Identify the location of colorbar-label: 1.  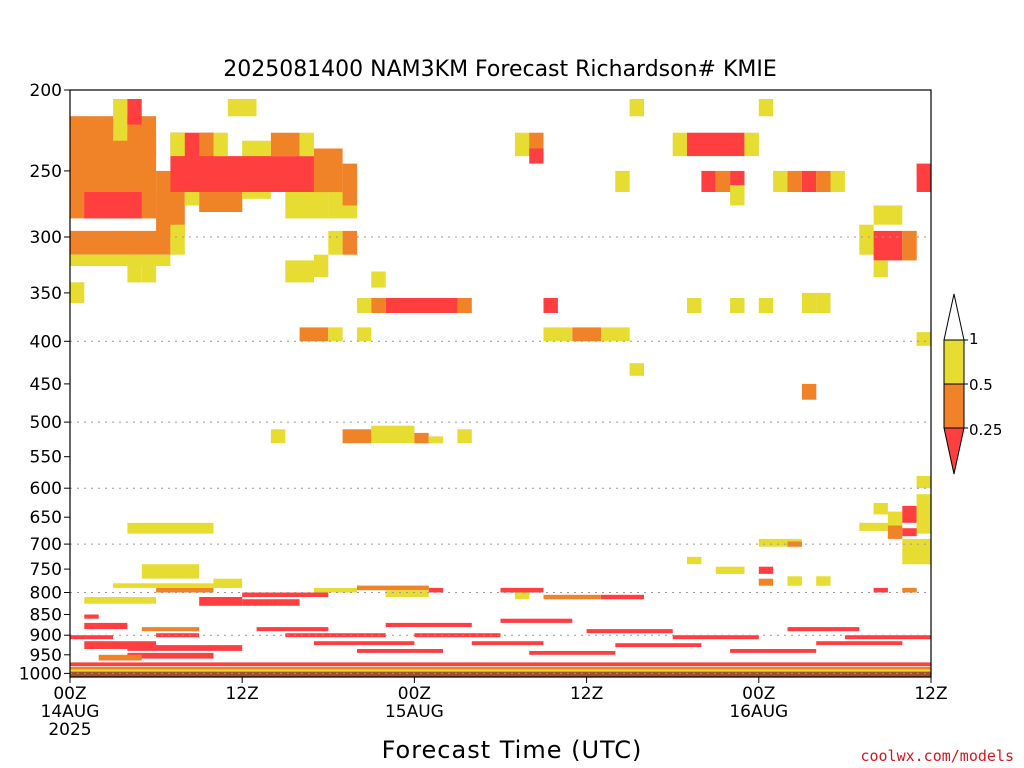
(974, 339).